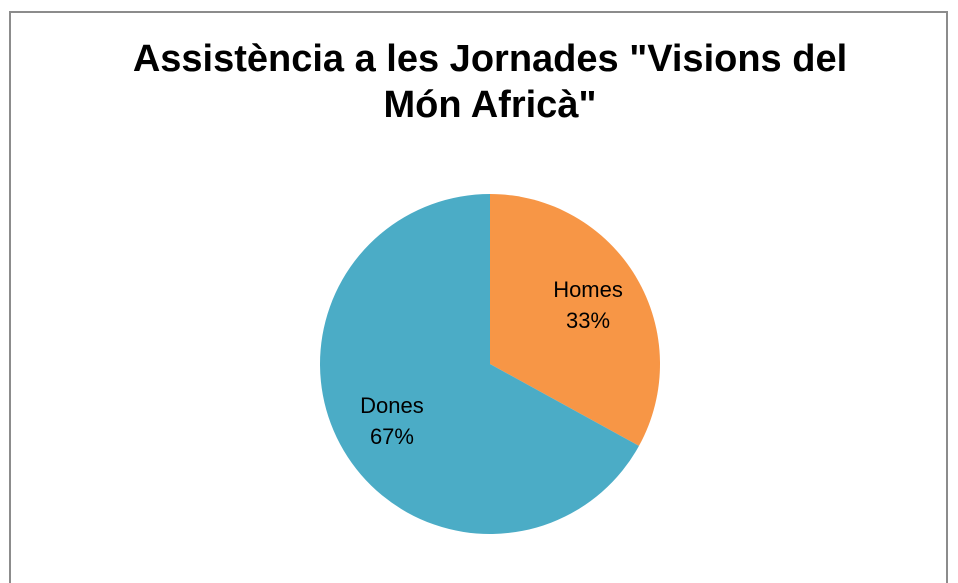  Describe the element at coordinates (588, 320) in the screenshot. I see `slice-value-label: 33%` at that location.